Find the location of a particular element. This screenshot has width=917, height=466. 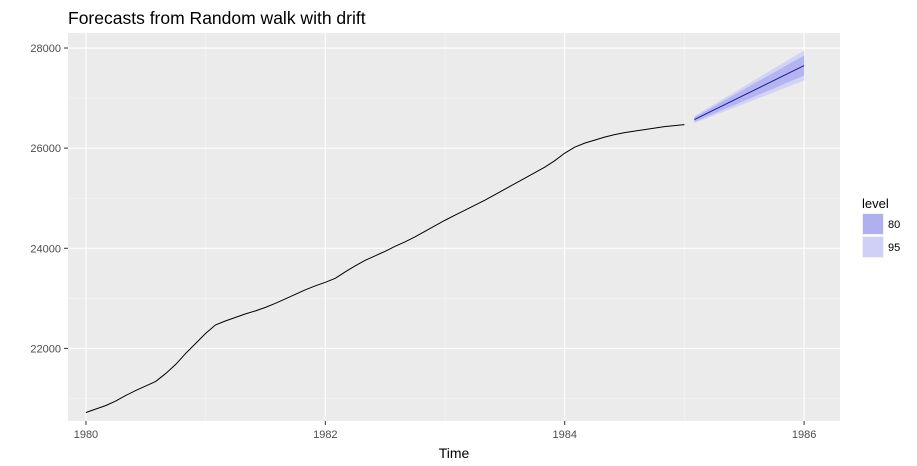

y-tick-label: 28000 is located at coordinates (45, 49).